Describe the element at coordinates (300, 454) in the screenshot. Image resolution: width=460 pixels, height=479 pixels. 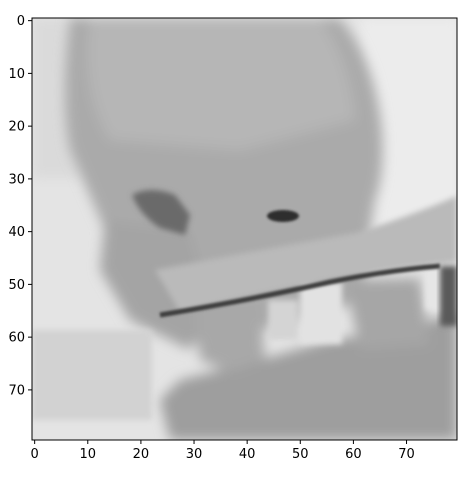
I see `x-tick-label: 50` at that location.